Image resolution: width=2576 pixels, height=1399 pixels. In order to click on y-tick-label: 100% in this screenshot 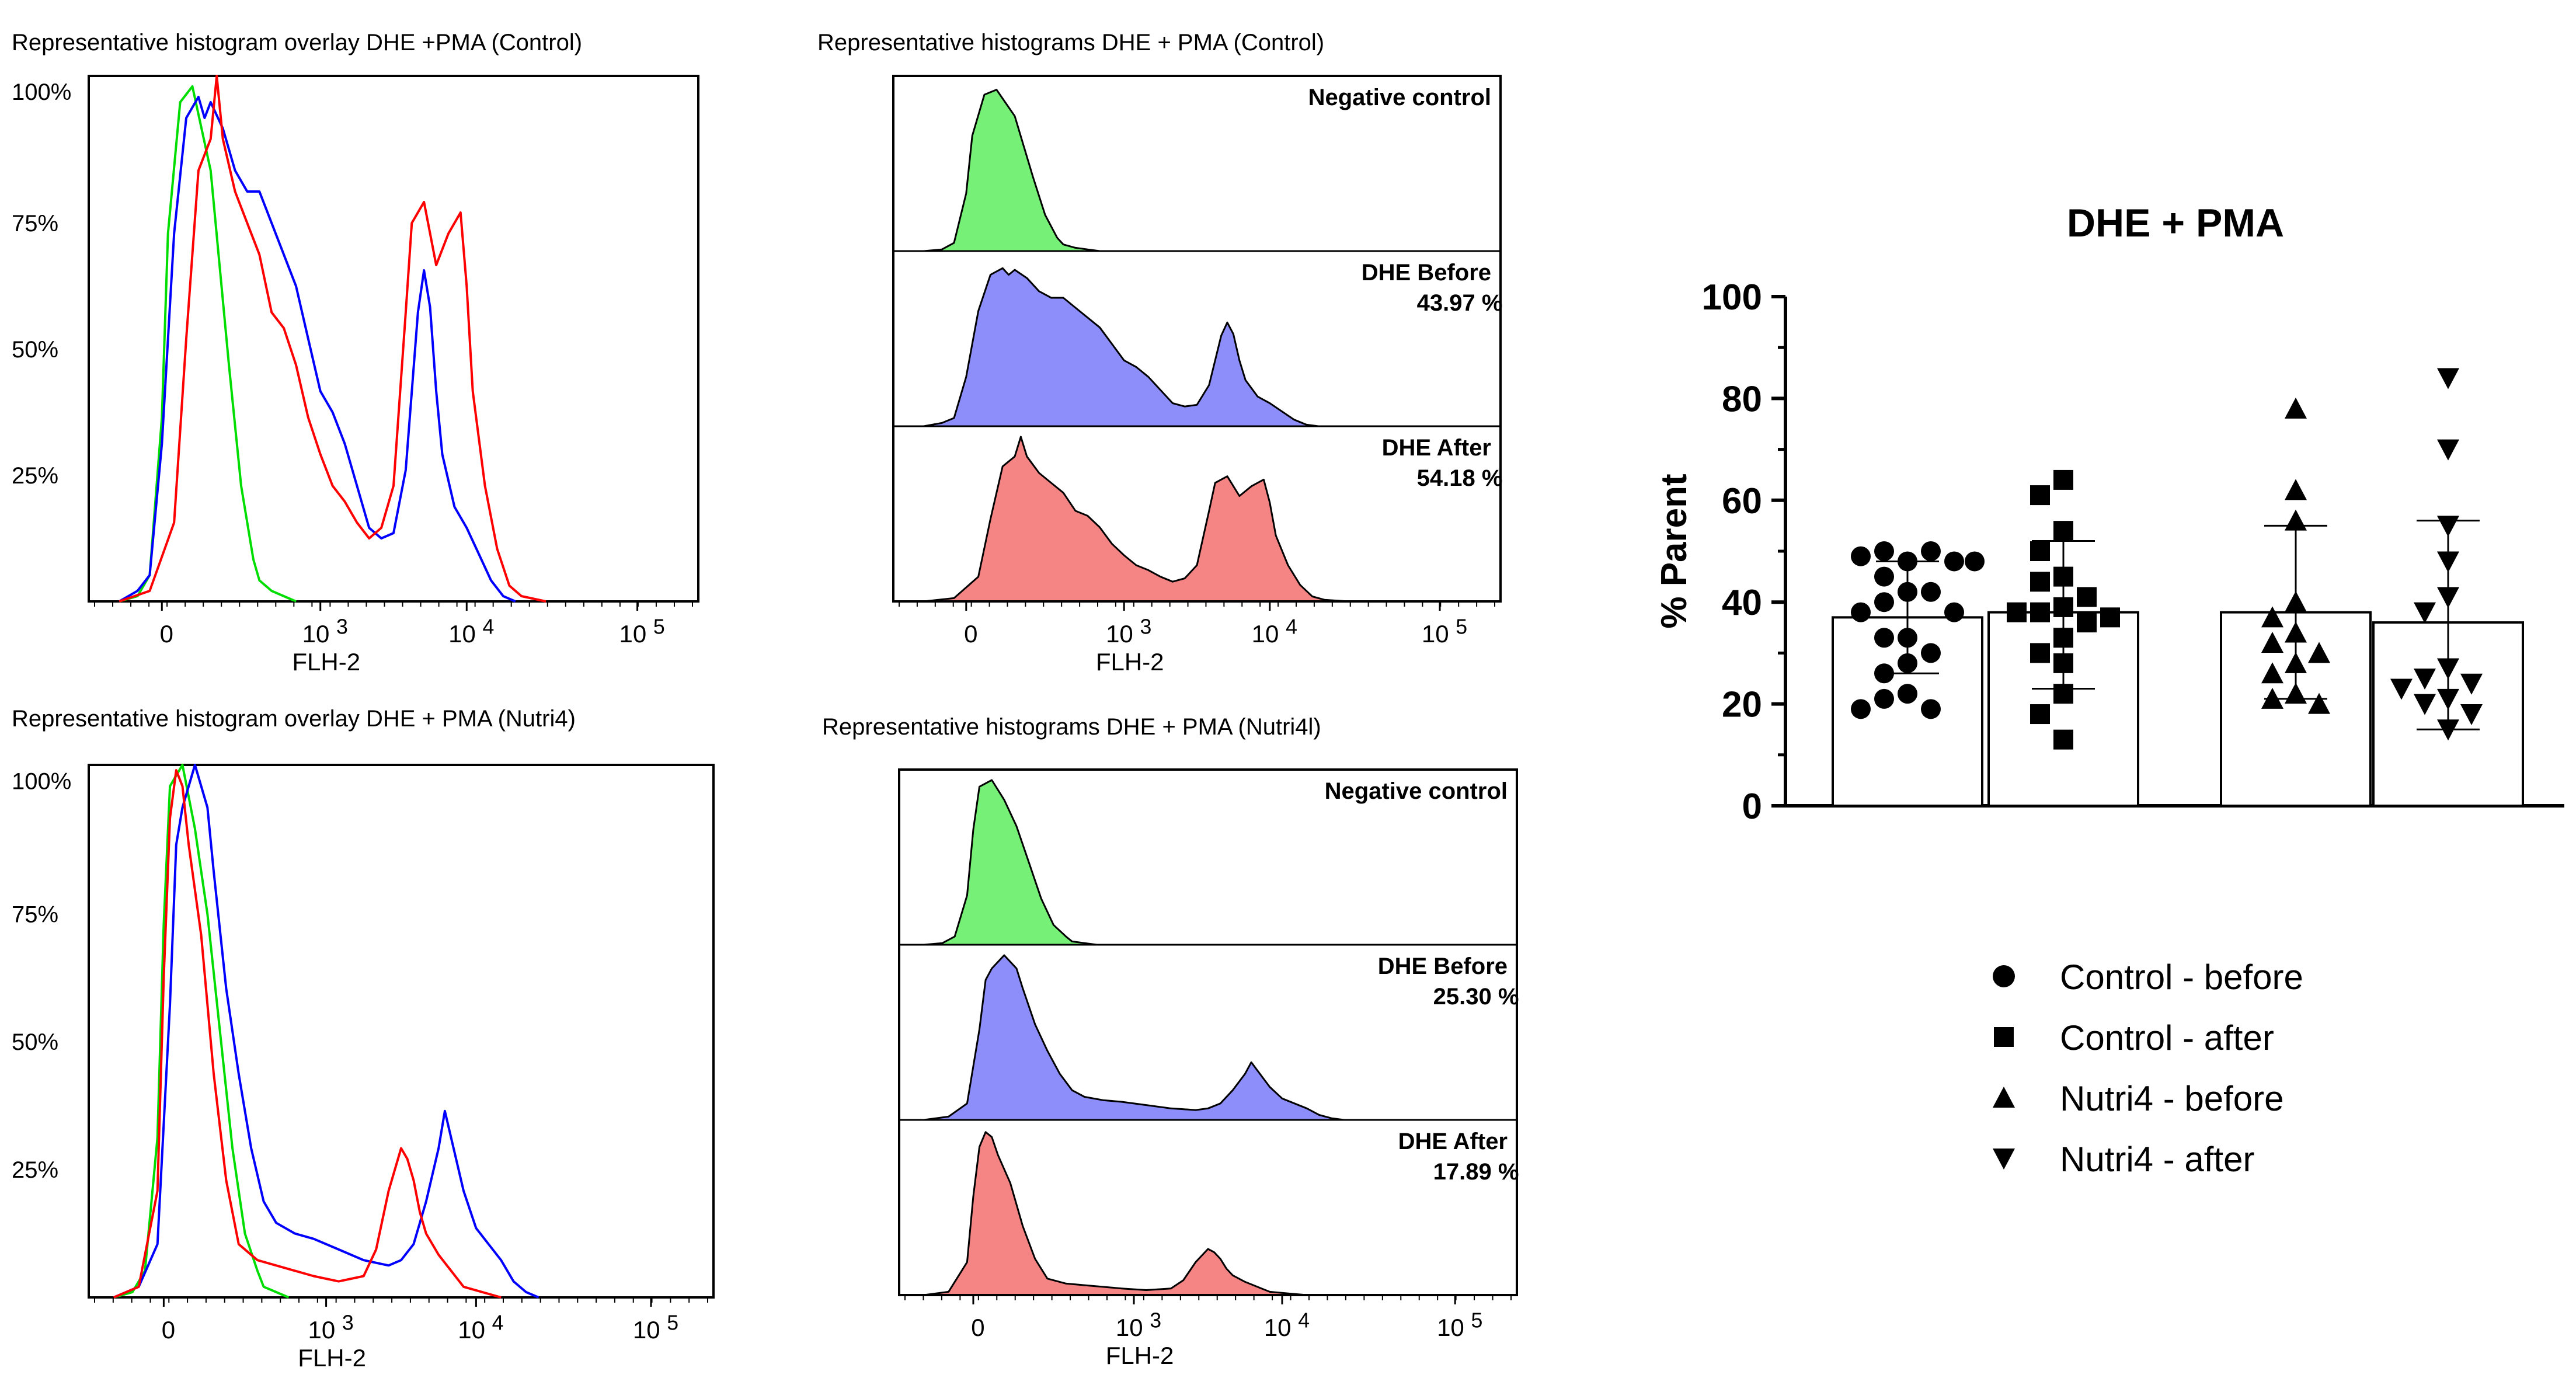, I will do `click(41, 781)`.